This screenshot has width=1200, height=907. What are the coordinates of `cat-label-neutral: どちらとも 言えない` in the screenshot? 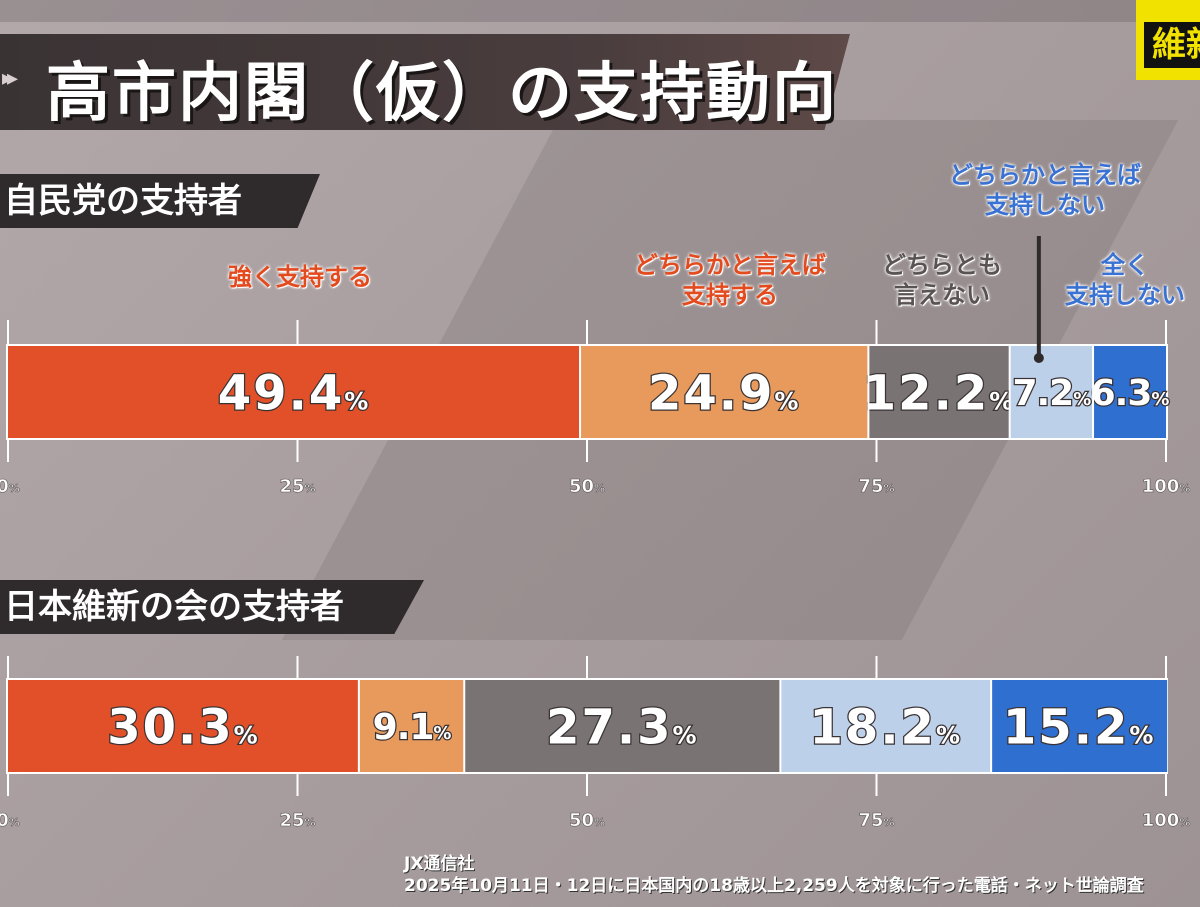 It's located at (942, 280).